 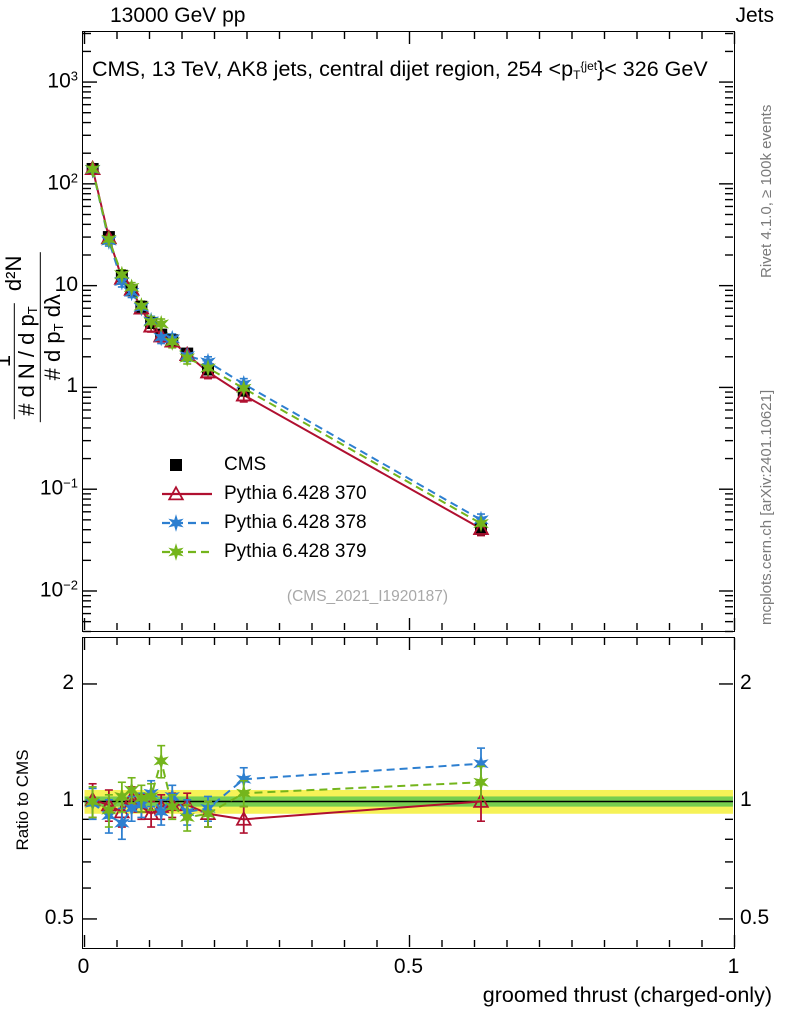 I want to click on y-axis-outer-num: d²N, so click(x=13, y=273).